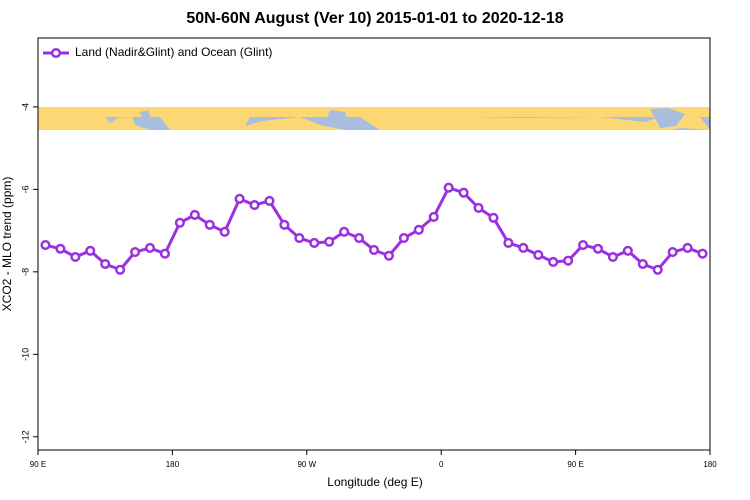 The height and width of the screenshot is (500, 750). What do you see at coordinates (7, 244) in the screenshot?
I see `y-axis-label: XCO2 - MLO trend (ppm)` at bounding box center [7, 244].